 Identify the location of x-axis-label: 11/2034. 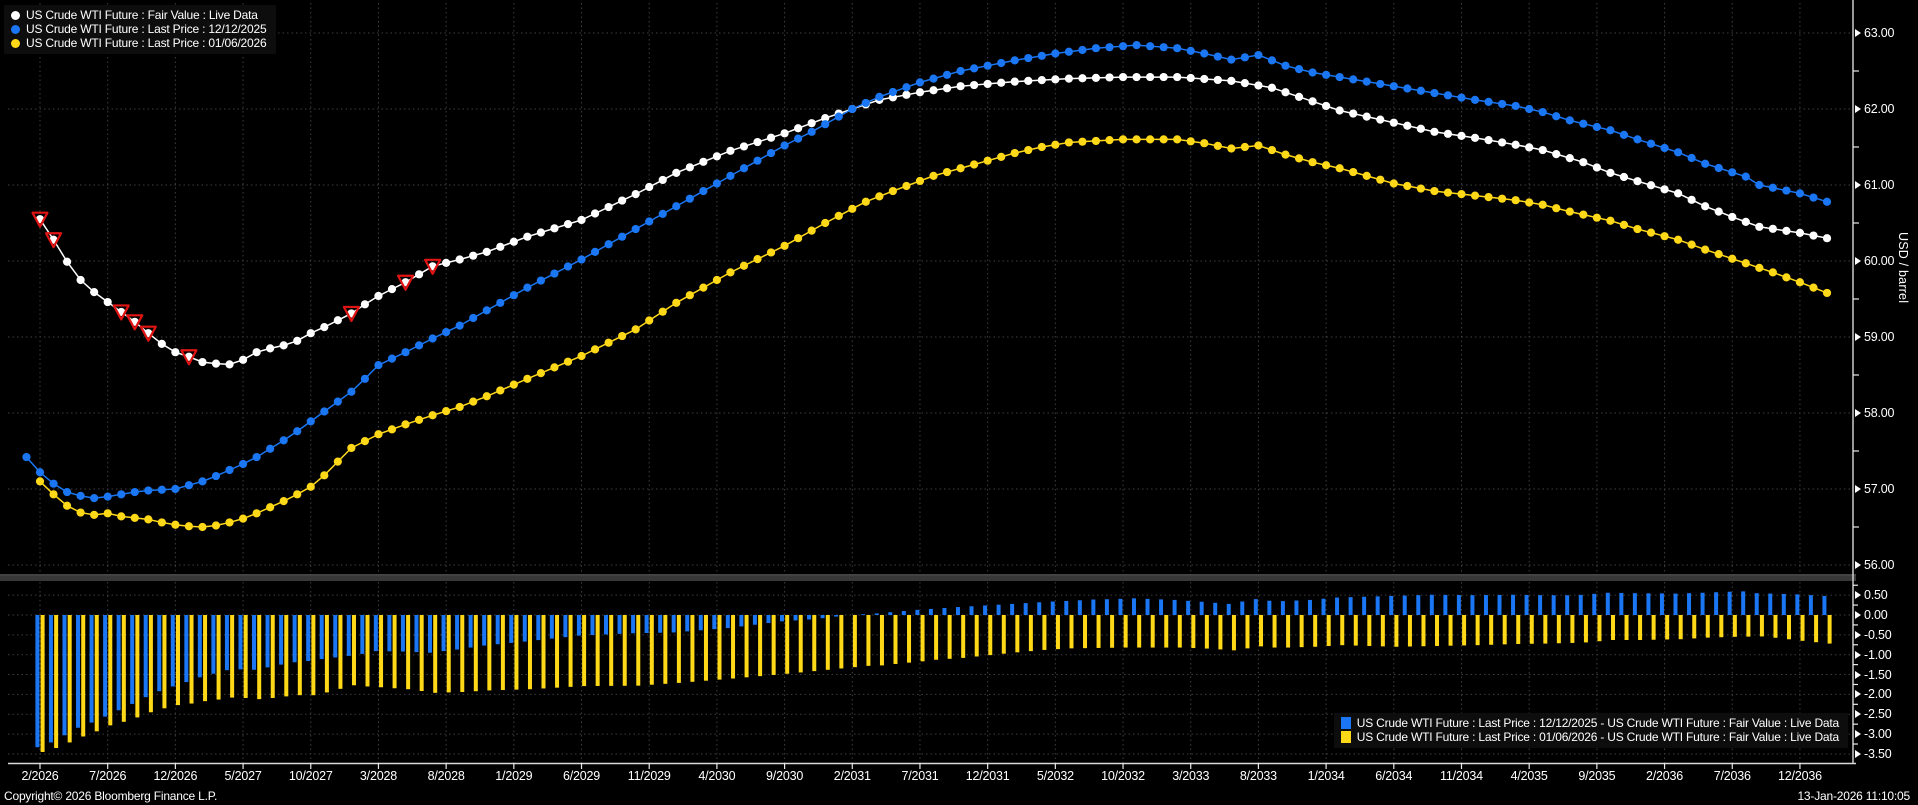
(1461, 776).